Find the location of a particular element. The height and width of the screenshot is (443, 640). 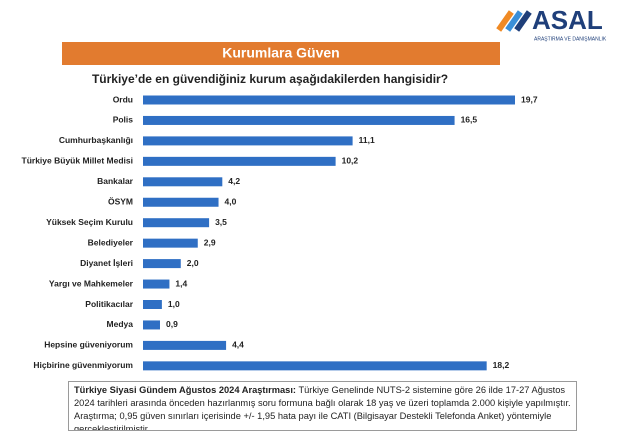

category-label: Politikacılar is located at coordinates (109, 304).